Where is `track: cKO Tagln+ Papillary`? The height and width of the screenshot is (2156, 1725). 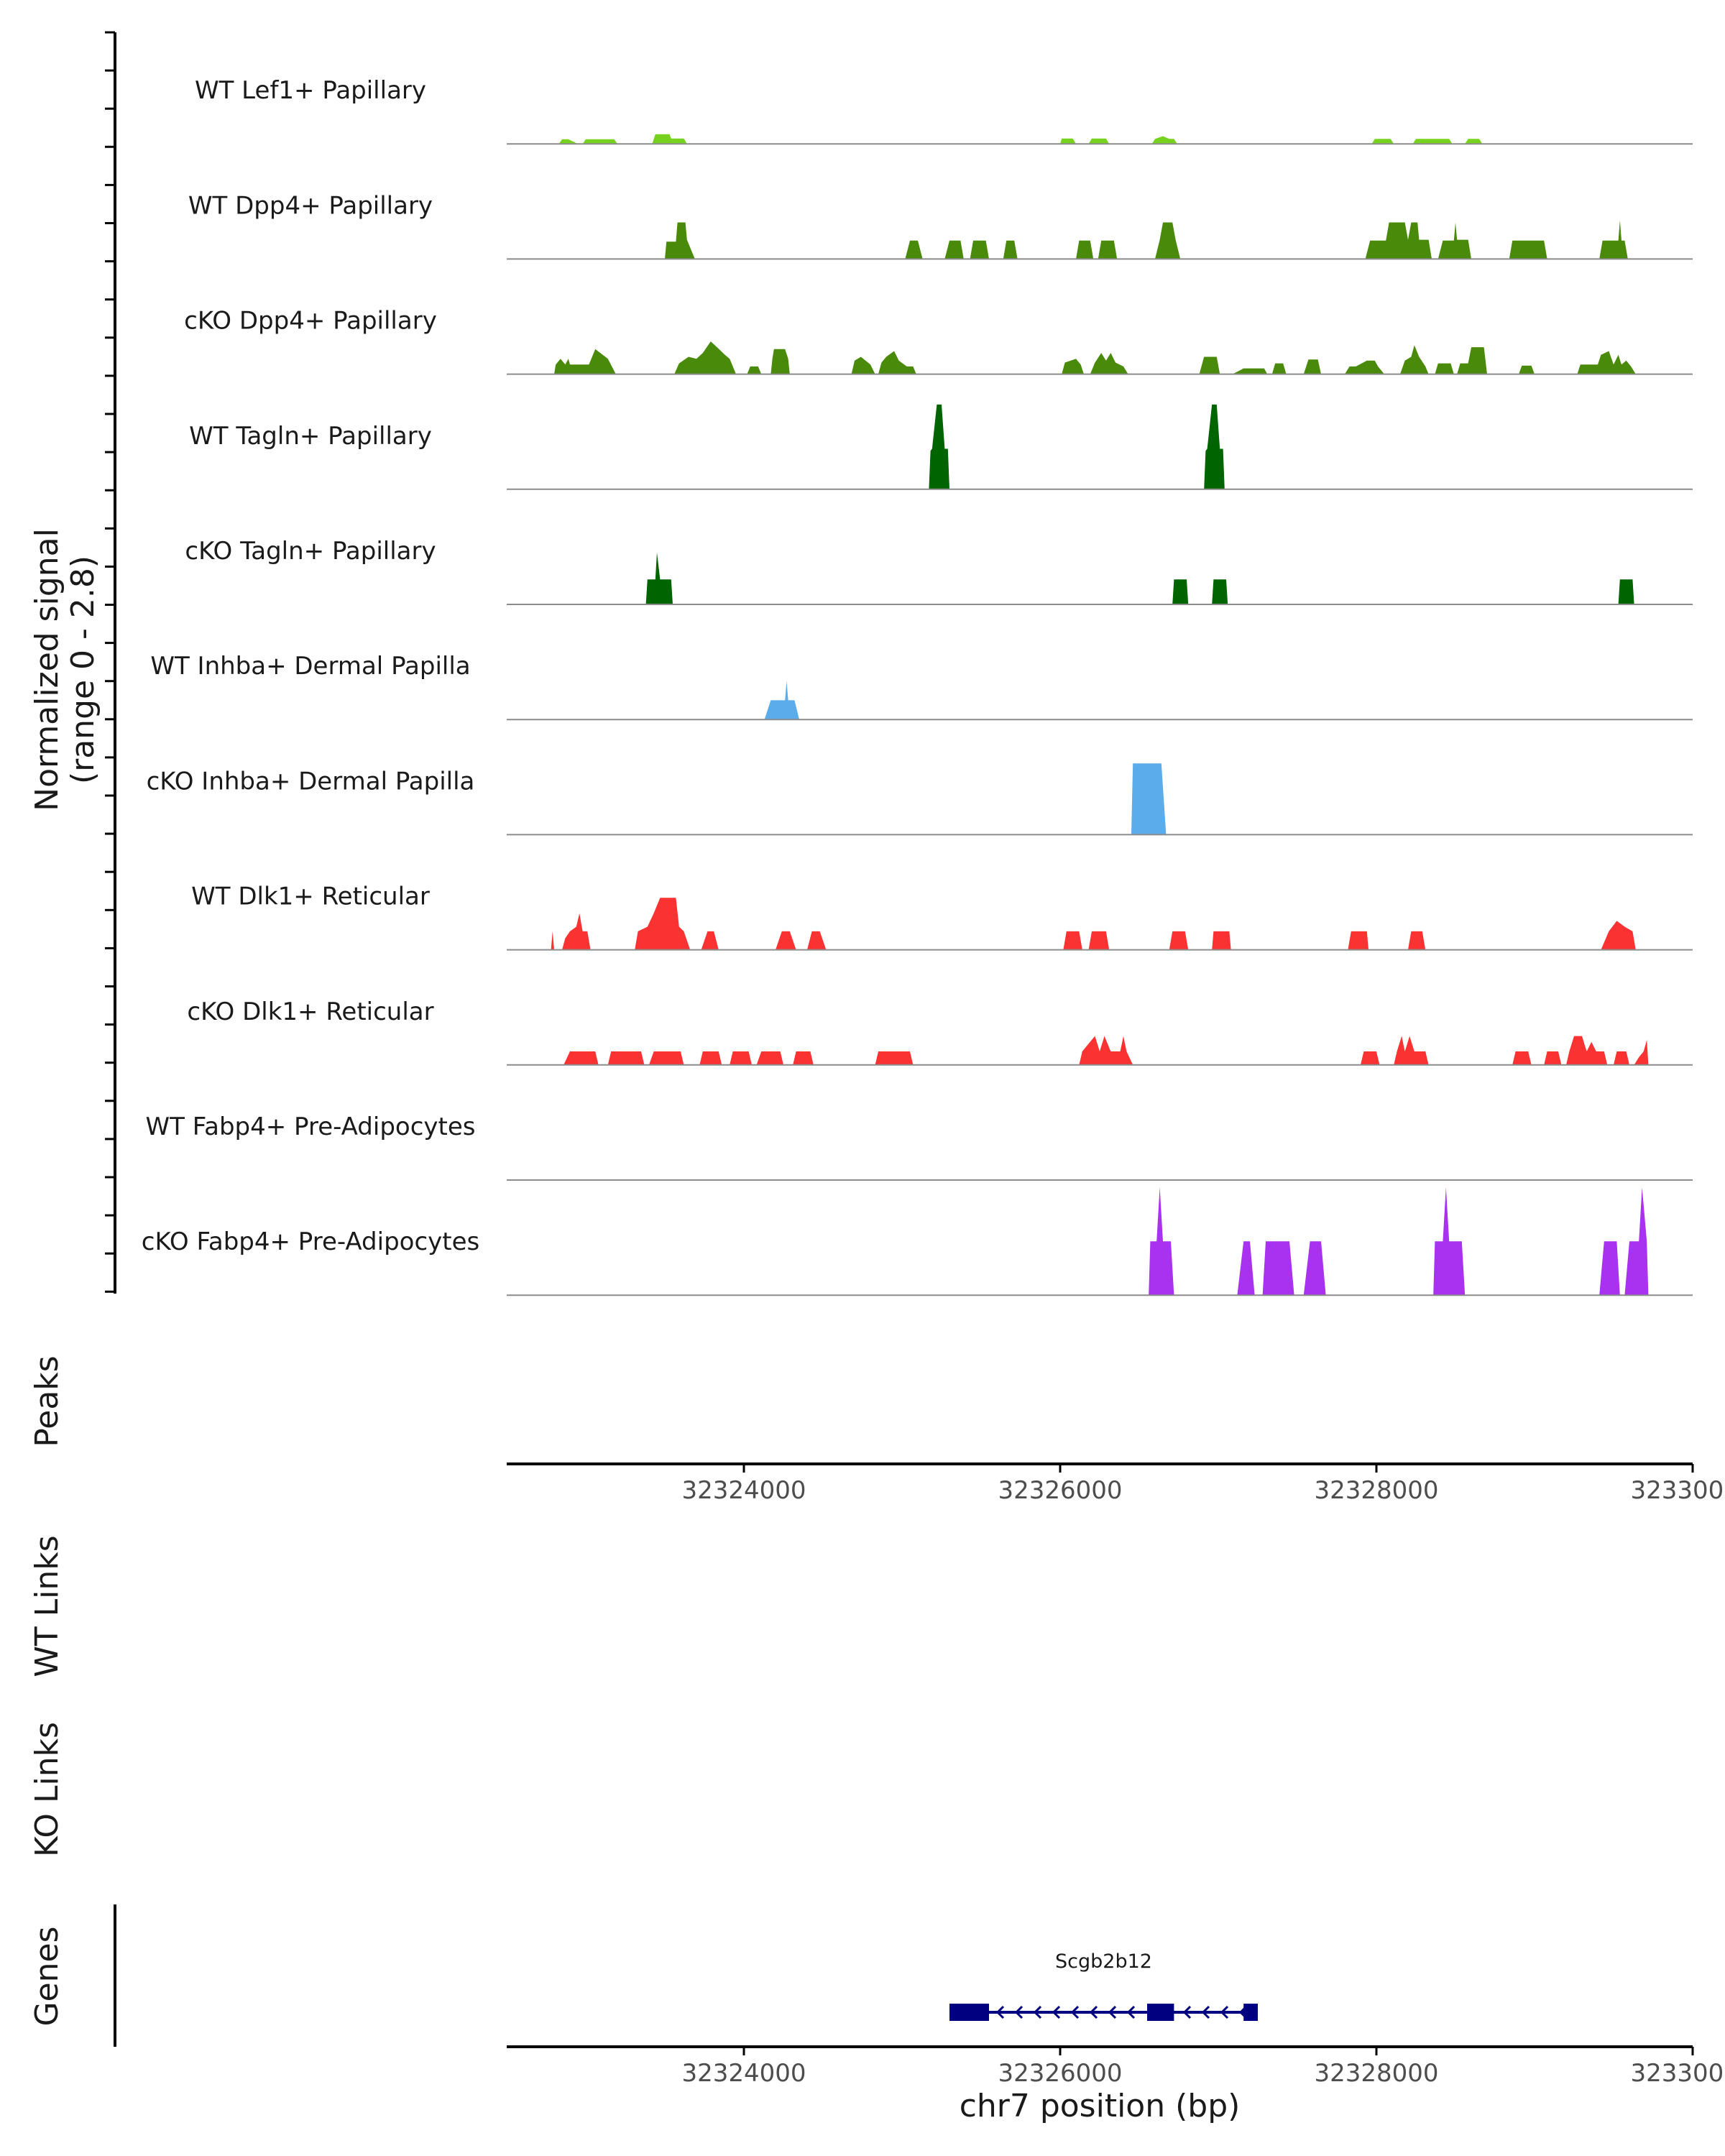
track: cKO Tagln+ Papillary is located at coordinates (939, 571).